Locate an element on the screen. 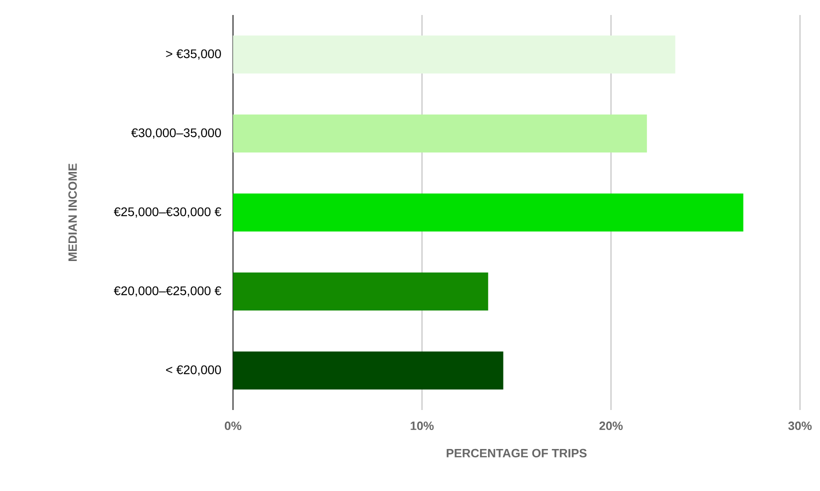 The height and width of the screenshot is (491, 820). y-tick-label: €25,000–€30,000 € is located at coordinates (168, 212).